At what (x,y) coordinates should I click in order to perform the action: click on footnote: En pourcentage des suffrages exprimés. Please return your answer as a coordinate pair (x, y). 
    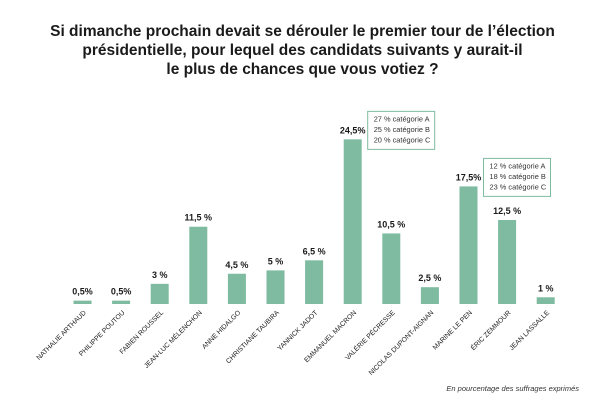
    Looking at the image, I should click on (512, 388).